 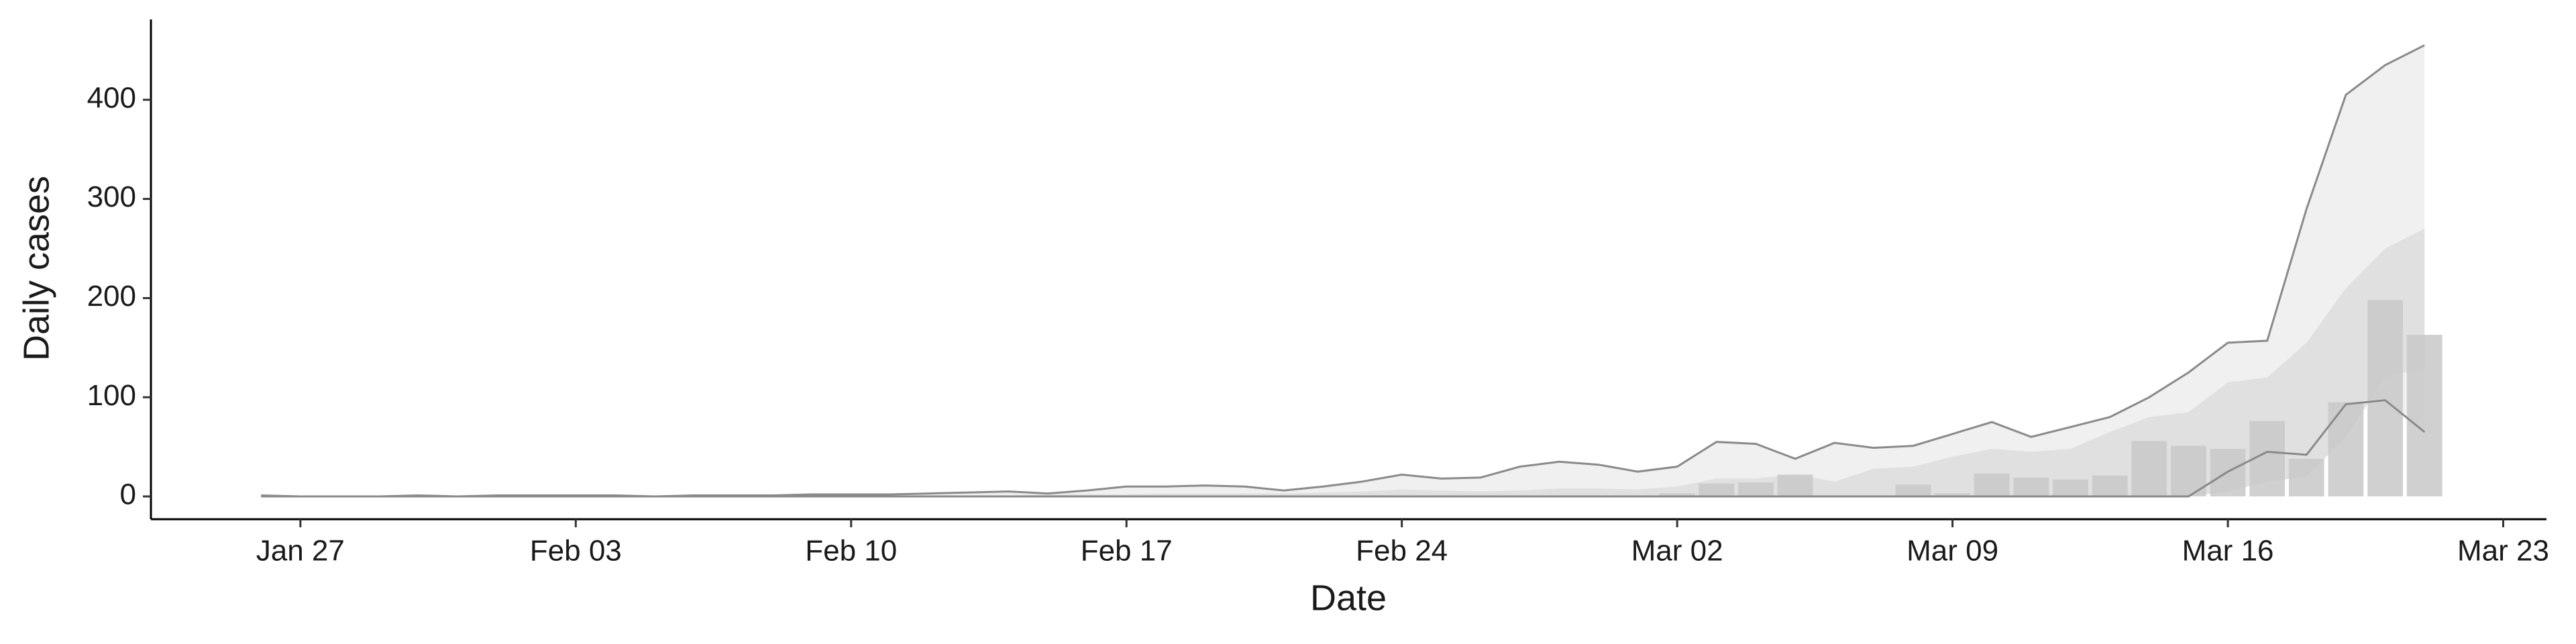 I want to click on x-tick-label: Mar 23, so click(x=2503, y=551).